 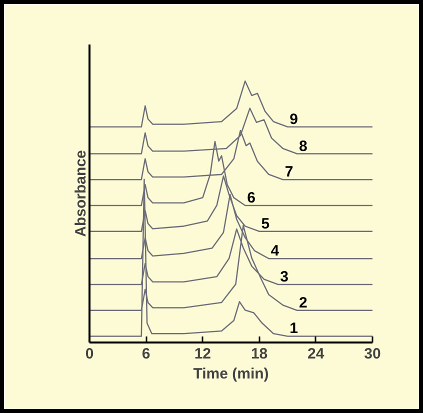 I want to click on series-label: 3, so click(x=284, y=277).